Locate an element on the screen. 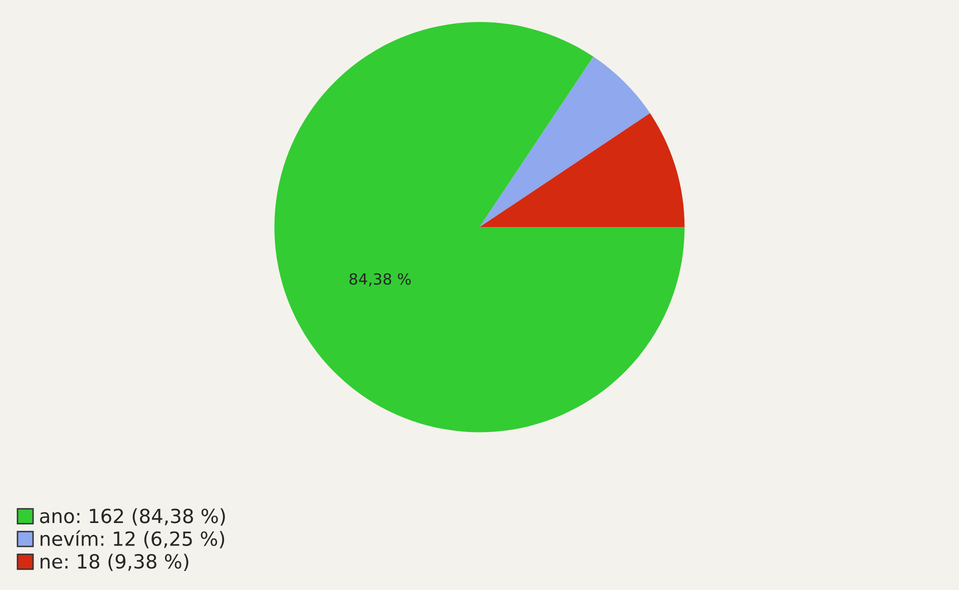  legend-label: nevím: 12 (6,25 %) is located at coordinates (132, 539).